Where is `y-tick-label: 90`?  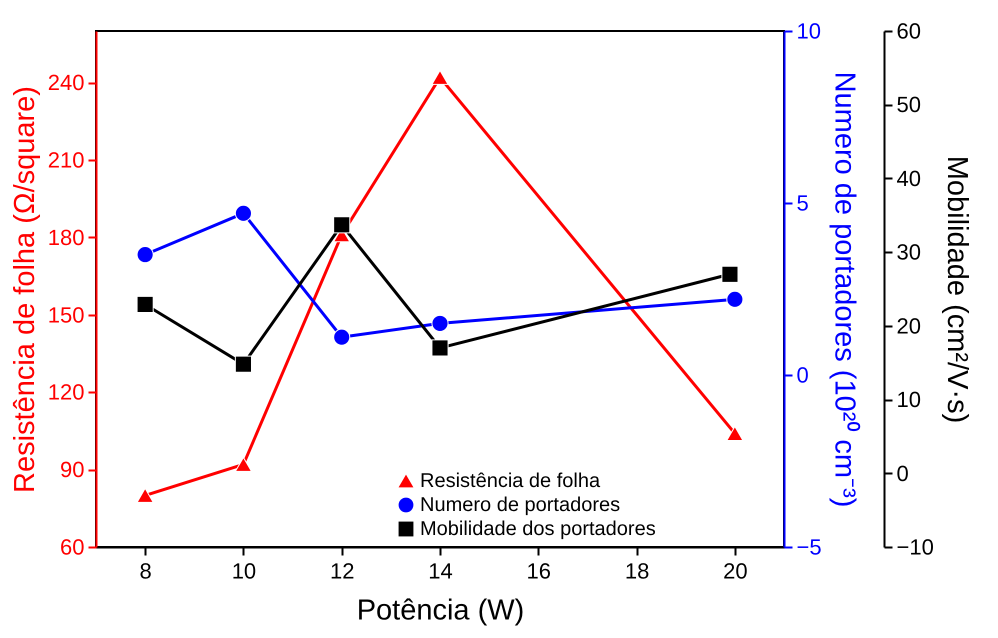 y-tick-label: 90 is located at coordinates (72, 469).